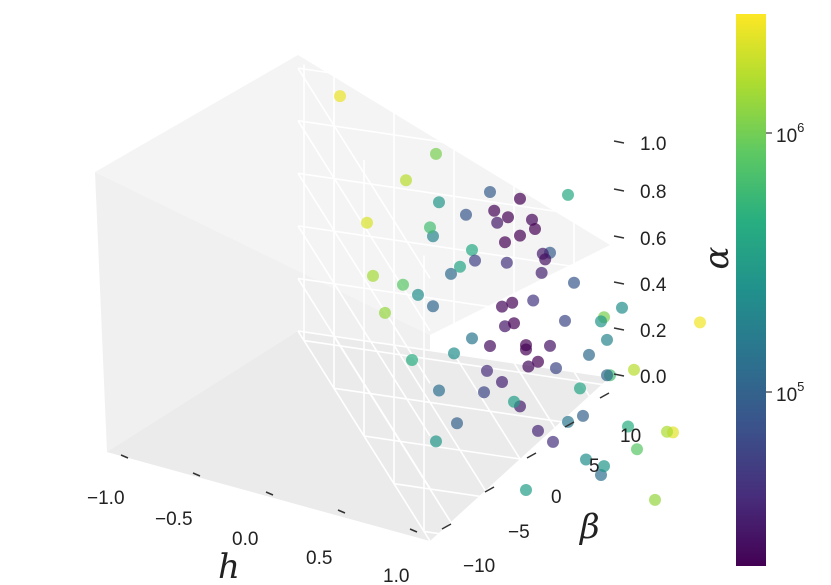 This screenshot has width=831, height=585. Describe the element at coordinates (653, 192) in the screenshot. I see `z-tick-label: 0.8` at that location.